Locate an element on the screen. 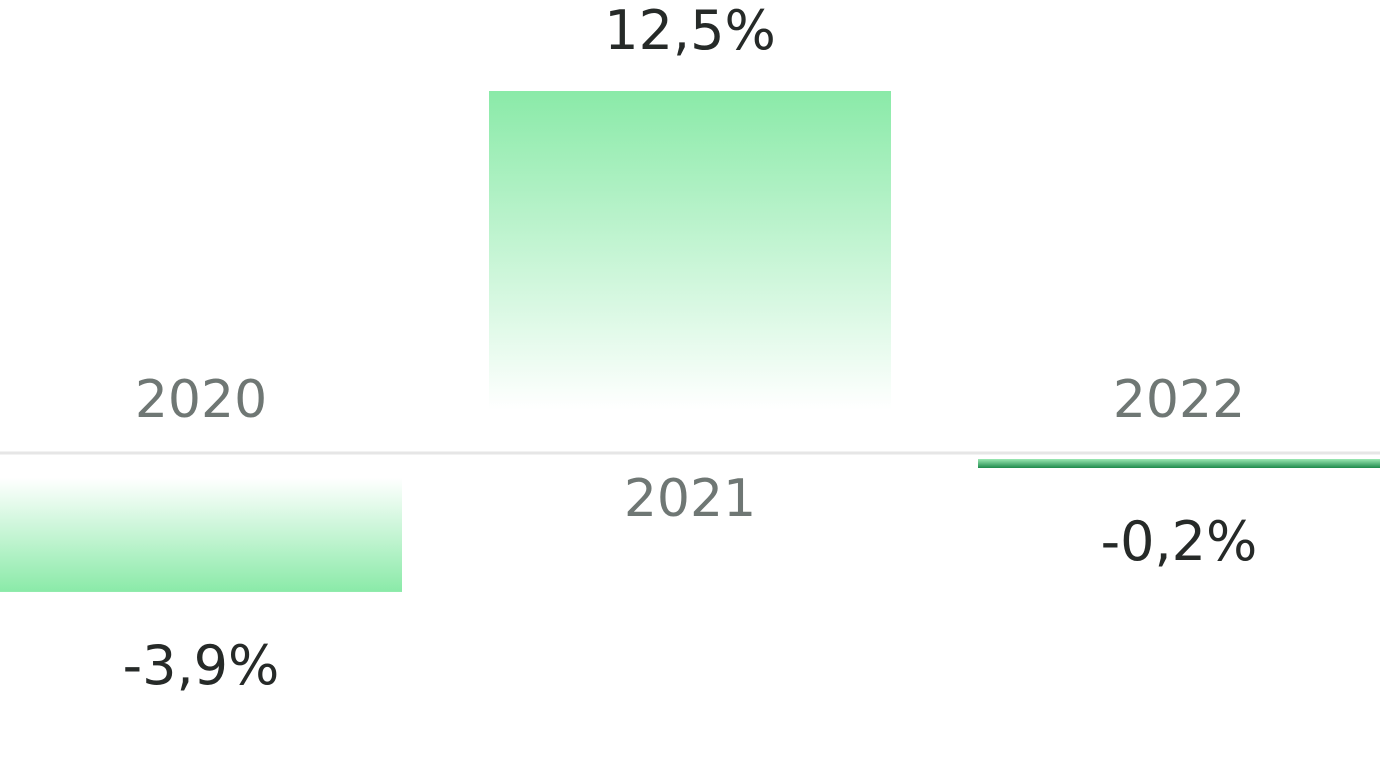 The width and height of the screenshot is (1380, 758). category-label-2022: 2022 is located at coordinates (1179, 400).